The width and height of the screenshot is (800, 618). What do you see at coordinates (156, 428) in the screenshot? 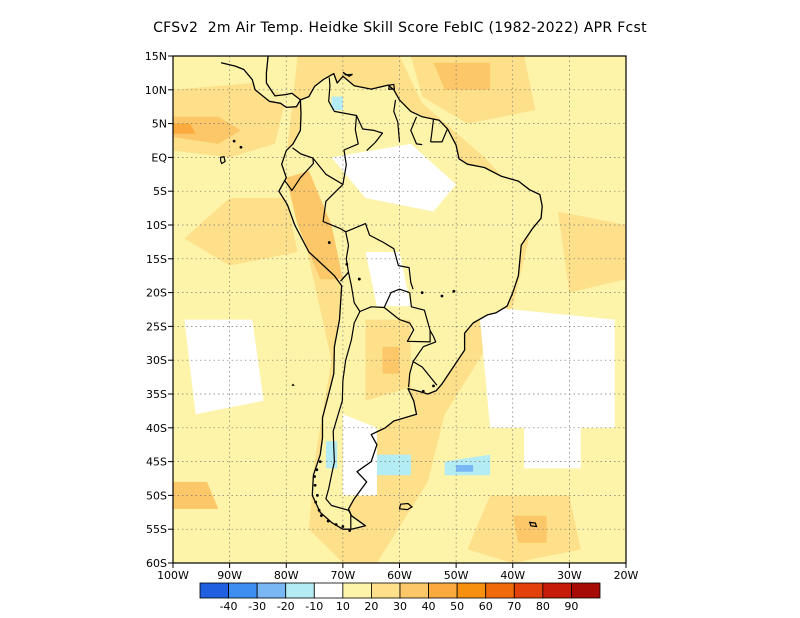
I see `lat-tick-label: 40S` at bounding box center [156, 428].